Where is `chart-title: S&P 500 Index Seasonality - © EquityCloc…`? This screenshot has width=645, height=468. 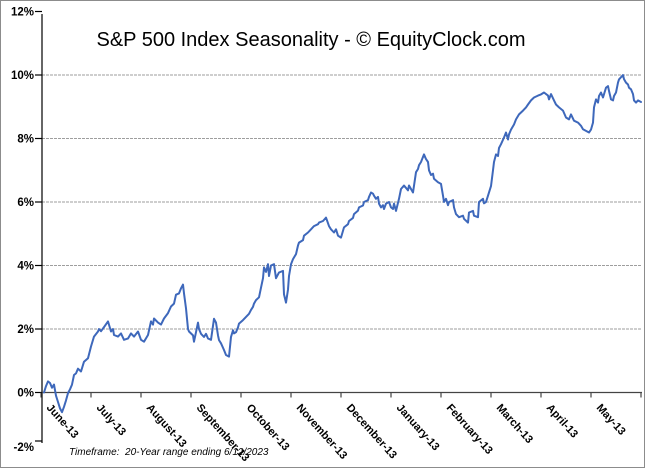 chart-title: S&P 500 Index Seasonality - © EquityCloc… is located at coordinates (311, 40).